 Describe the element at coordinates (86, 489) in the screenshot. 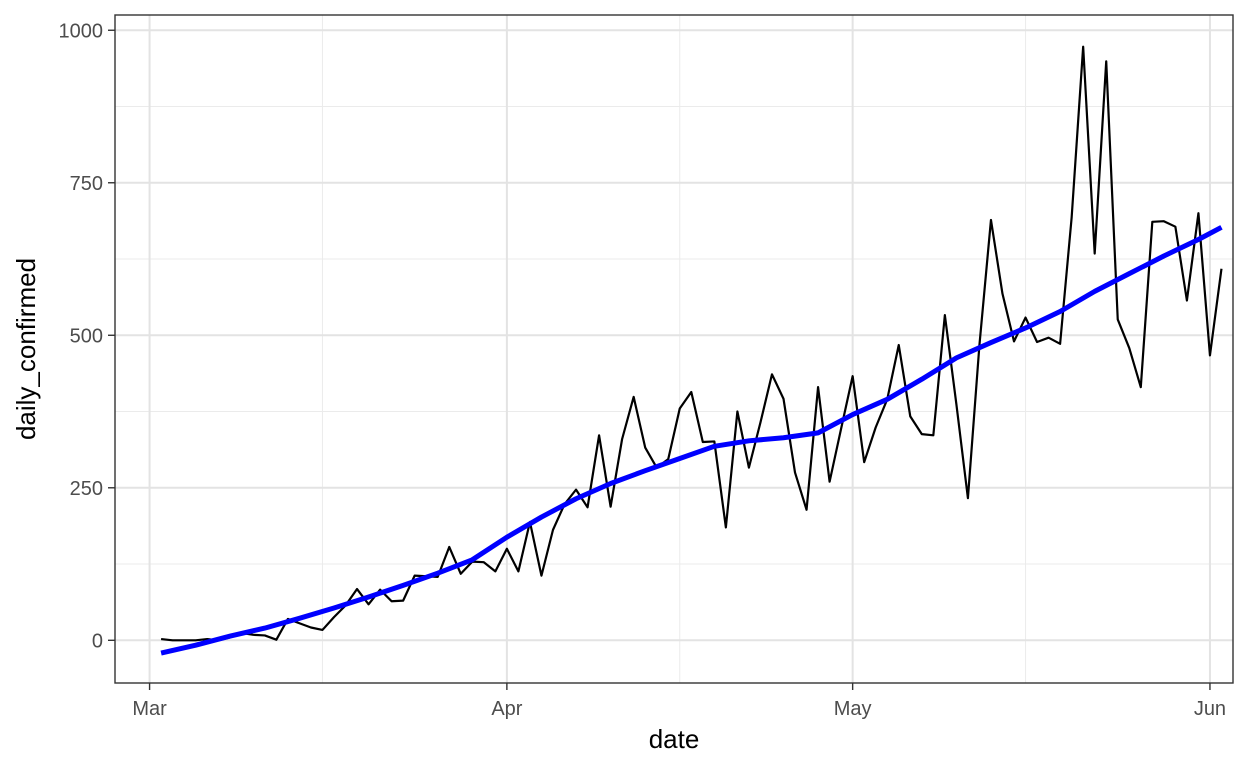

I see `y-tick-label: 250` at that location.